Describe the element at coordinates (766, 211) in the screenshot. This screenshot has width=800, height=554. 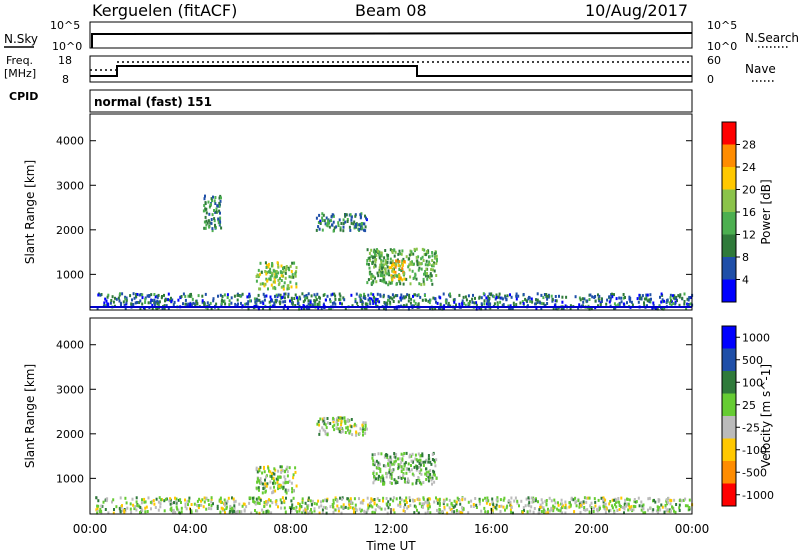
I see `power-colorbar-label: Power [dB]` at that location.